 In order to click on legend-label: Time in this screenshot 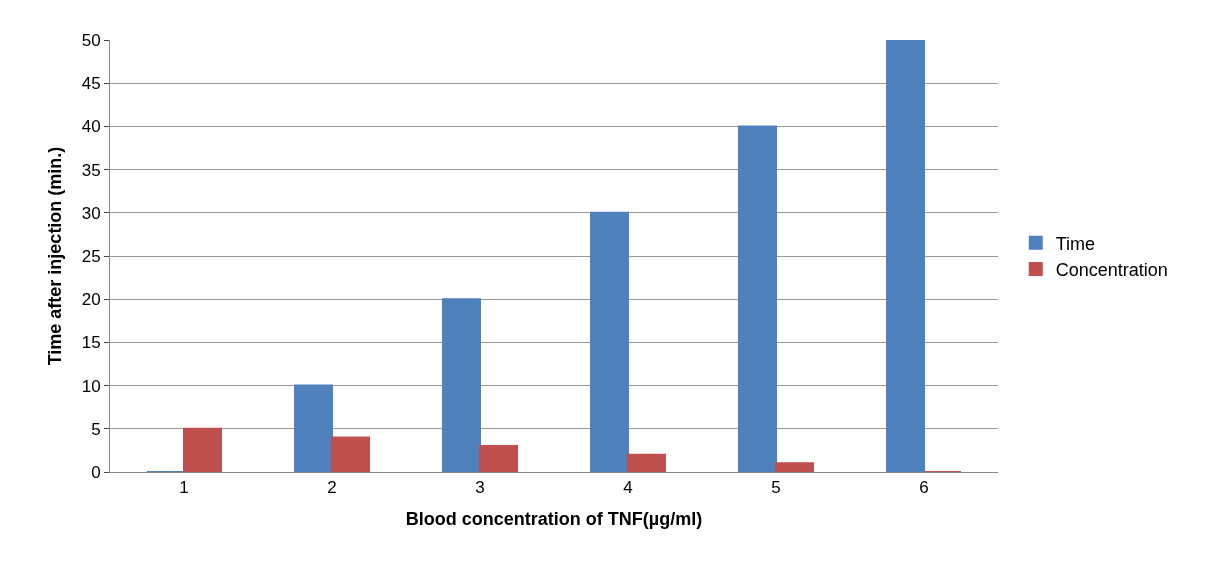, I will do `click(1075, 243)`.